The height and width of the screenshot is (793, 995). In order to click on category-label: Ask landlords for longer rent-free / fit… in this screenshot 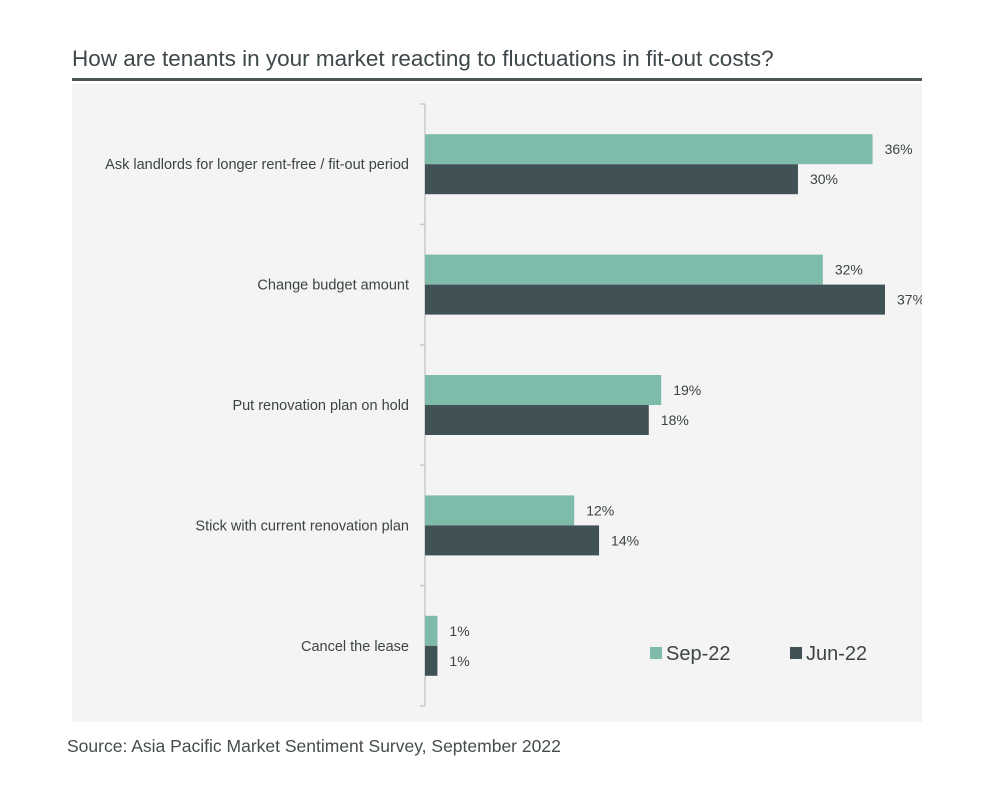, I will do `click(257, 165)`.